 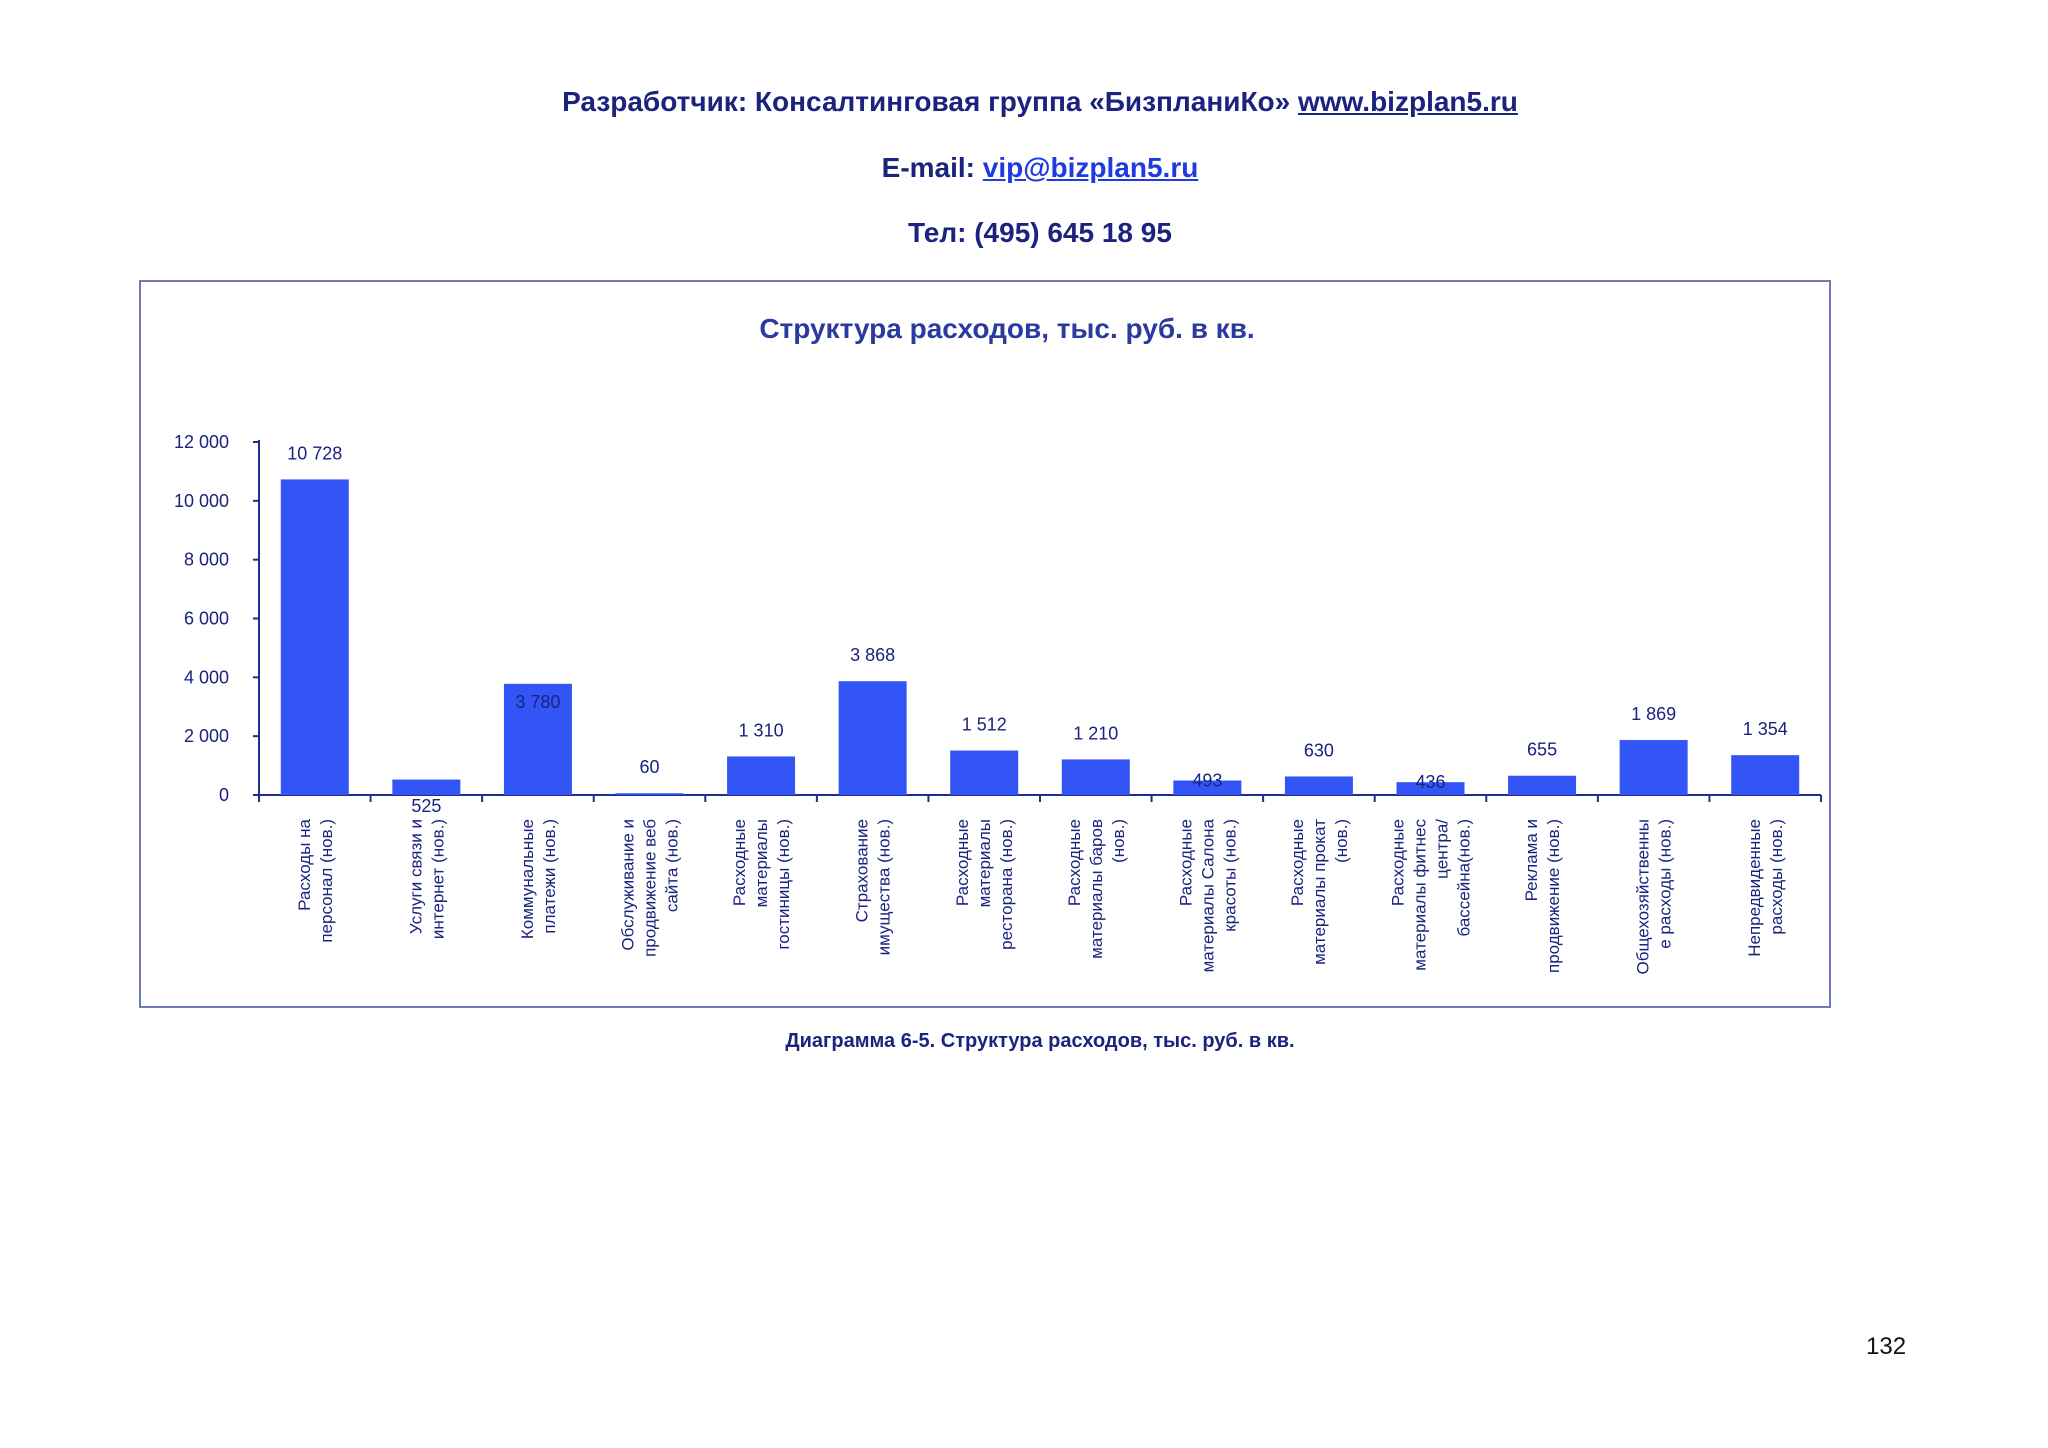 I want to click on category-label: Расходные материалы ресторана (нов.), so click(x=984, y=884).